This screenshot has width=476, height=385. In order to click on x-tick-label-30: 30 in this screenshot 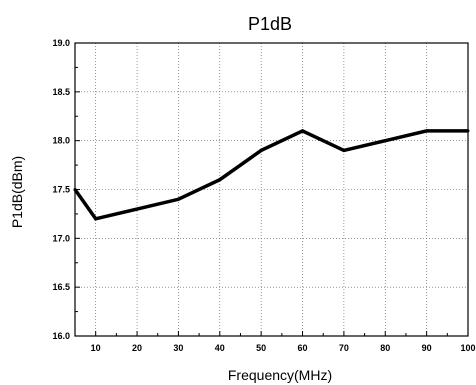, I will do `click(178, 348)`.